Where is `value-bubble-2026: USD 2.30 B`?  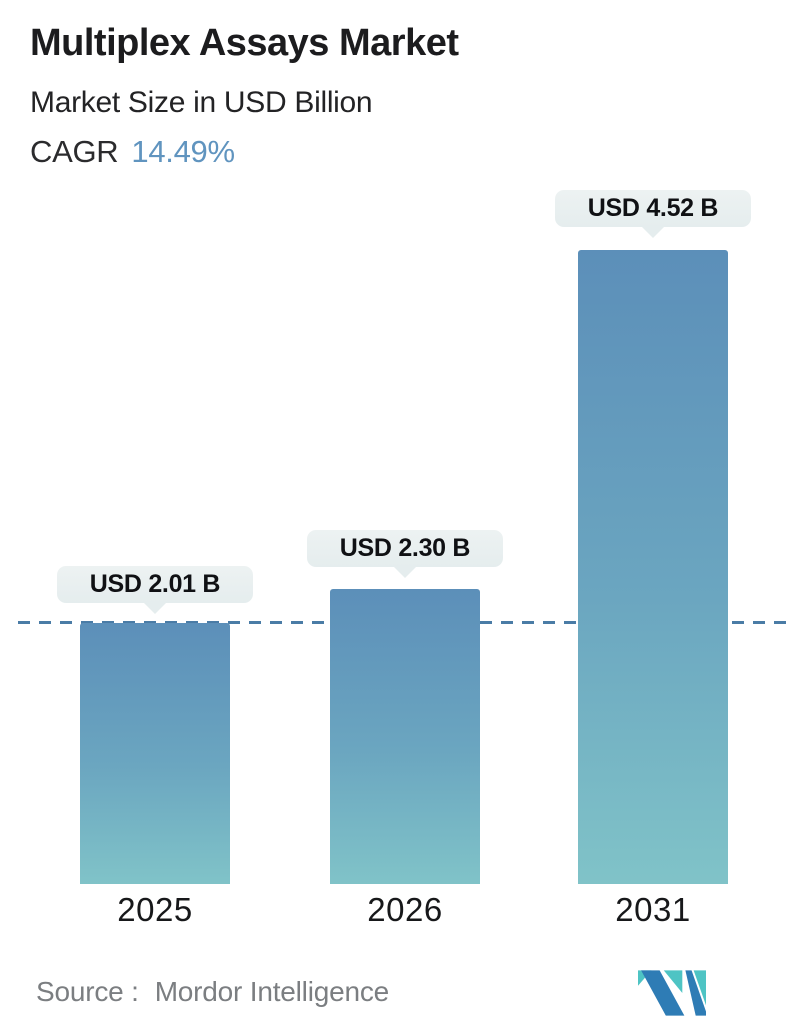
value-bubble-2026: USD 2.30 B is located at coordinates (405, 548).